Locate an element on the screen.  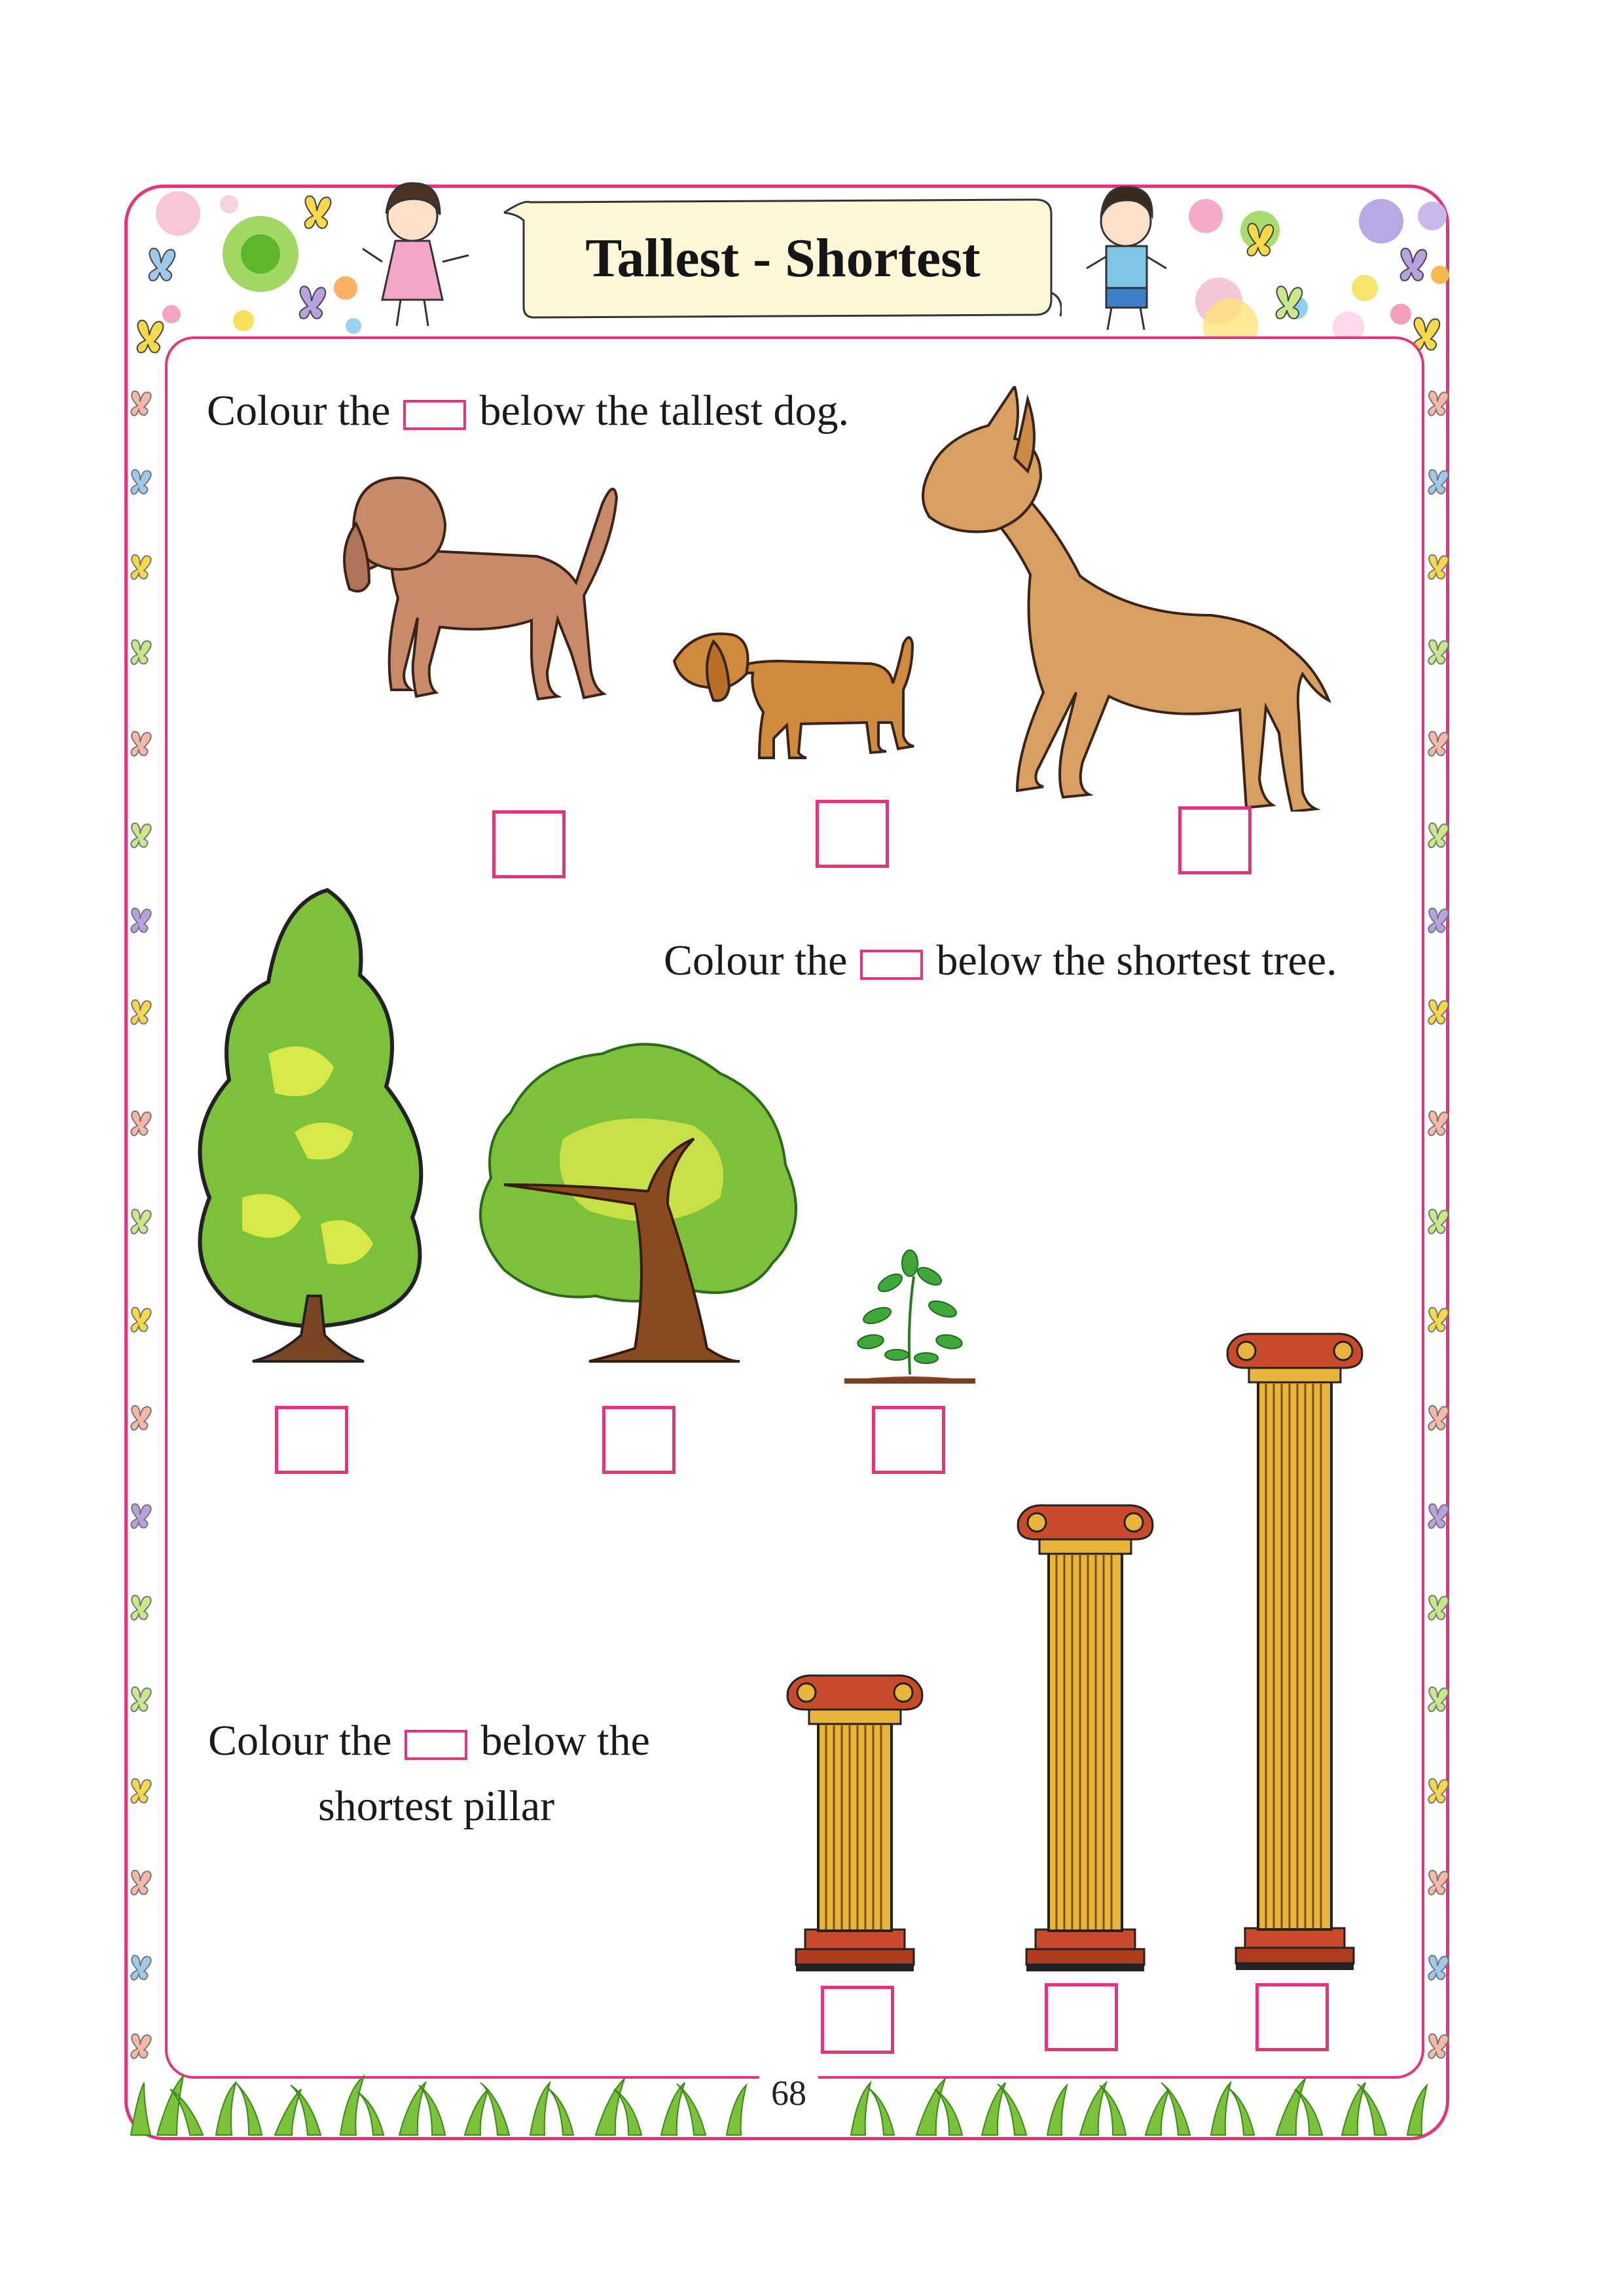
dogs-instruction: Colour the below the tallest dog. is located at coordinates (528, 411).